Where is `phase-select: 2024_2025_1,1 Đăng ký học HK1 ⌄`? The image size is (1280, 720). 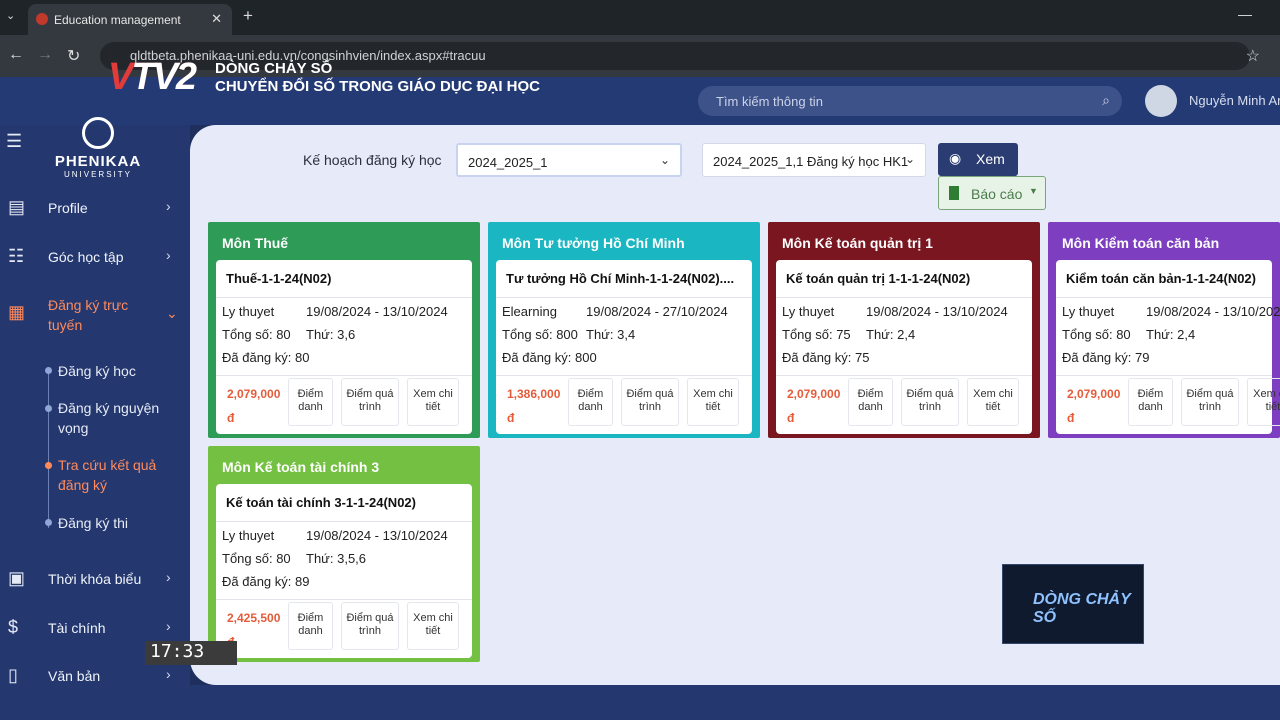
phase-select: 2024_2025_1,1 Đăng ký học HK1 ⌄ is located at coordinates (814, 160).